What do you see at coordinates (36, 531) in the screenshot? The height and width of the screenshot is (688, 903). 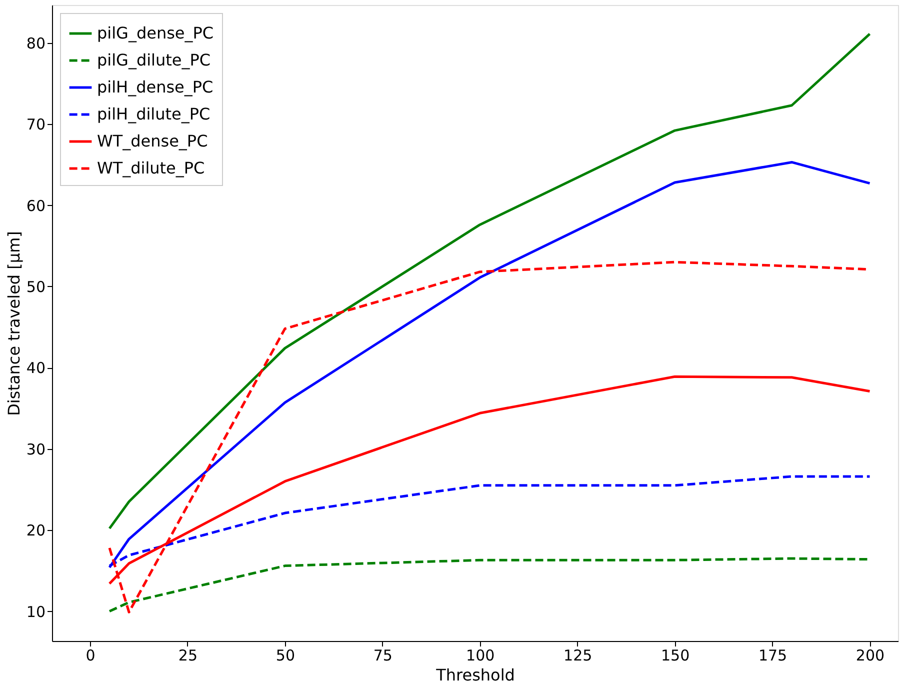 I see `y-tick-label: 20` at bounding box center [36, 531].